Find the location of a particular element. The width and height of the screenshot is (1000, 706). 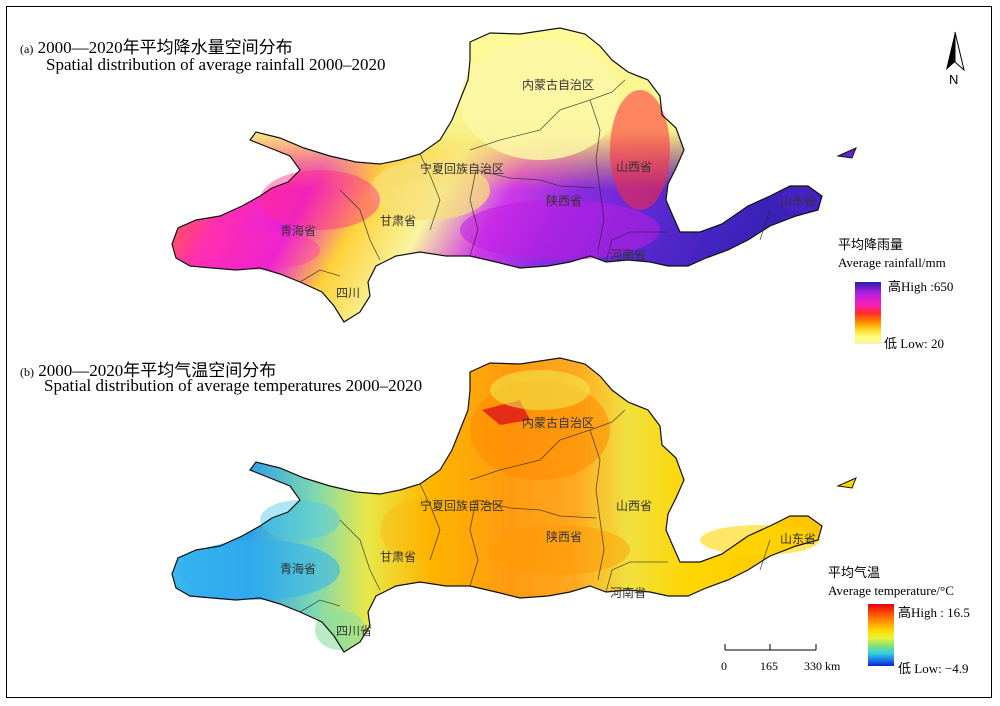

region-label-a-sichuan: 四川 is located at coordinates (348, 293).